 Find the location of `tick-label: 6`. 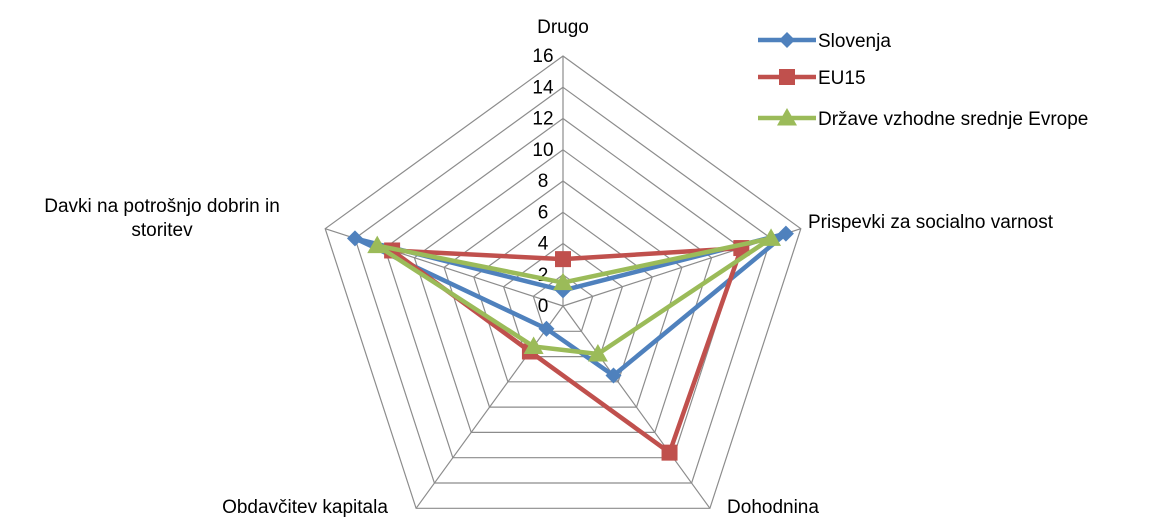

tick-label: 6 is located at coordinates (543, 212).